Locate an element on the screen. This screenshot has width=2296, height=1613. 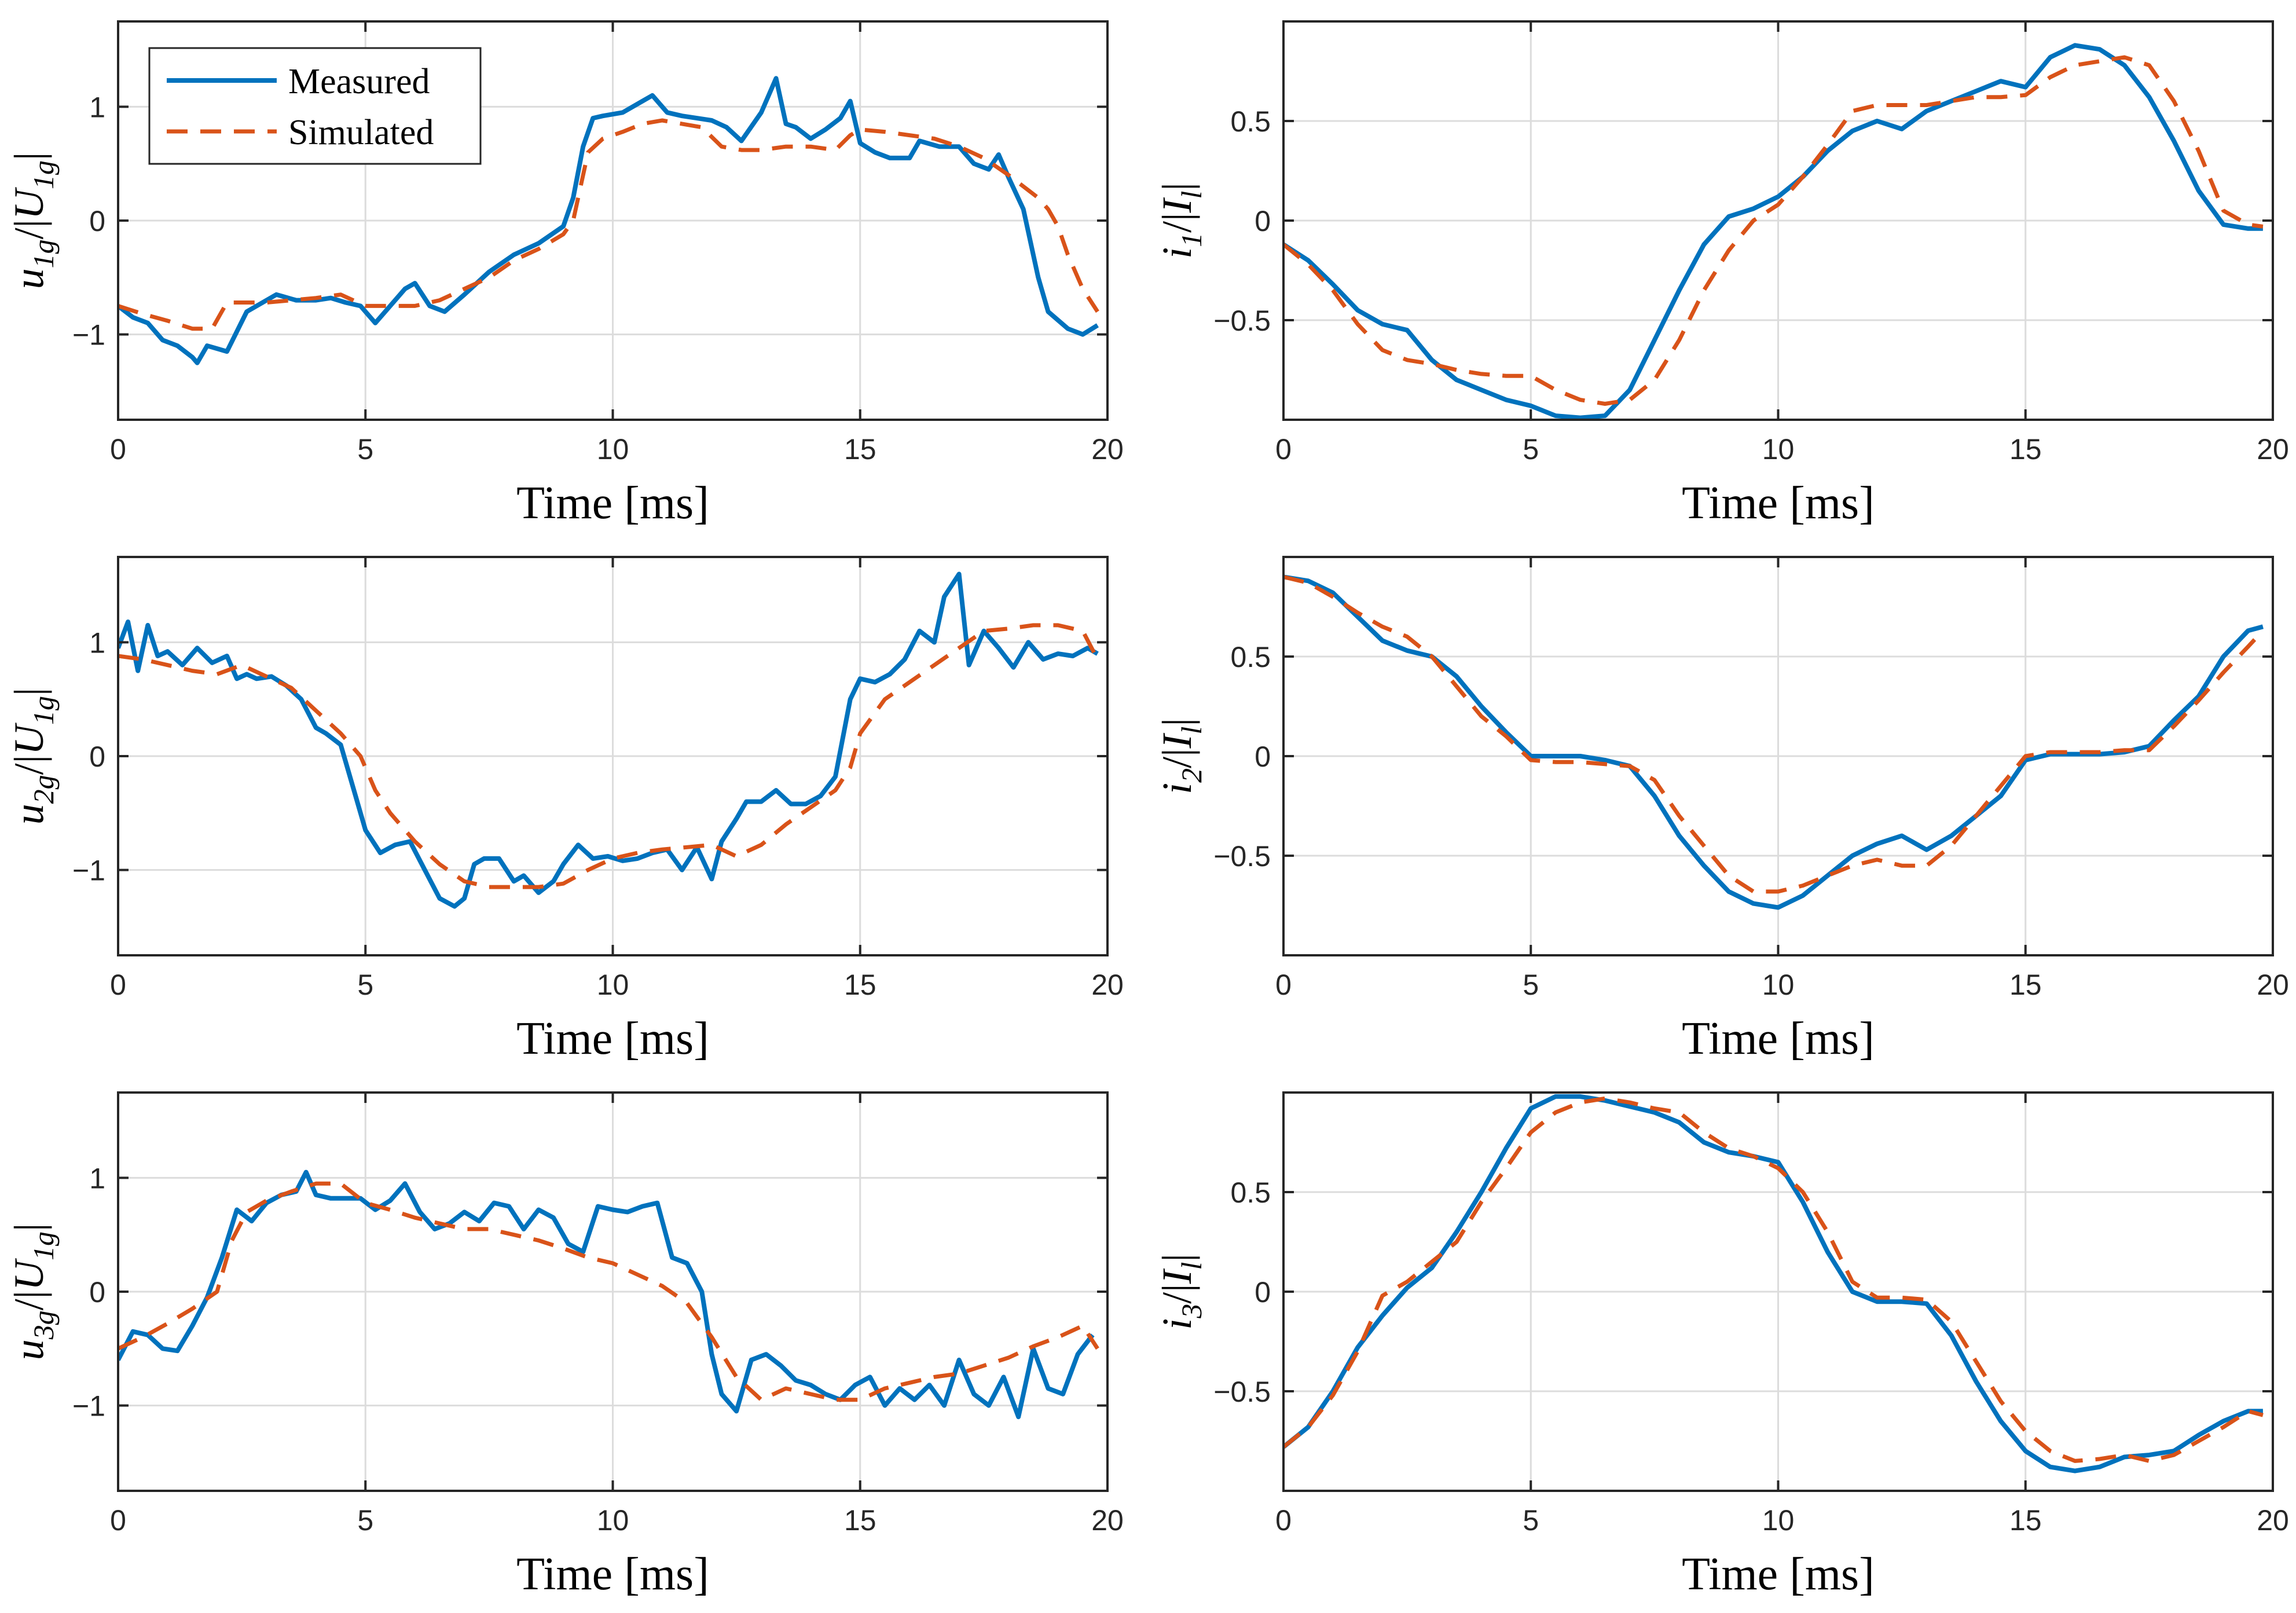
y-axis-label-2: i1/|Il| is located at coordinates (1181, 220).